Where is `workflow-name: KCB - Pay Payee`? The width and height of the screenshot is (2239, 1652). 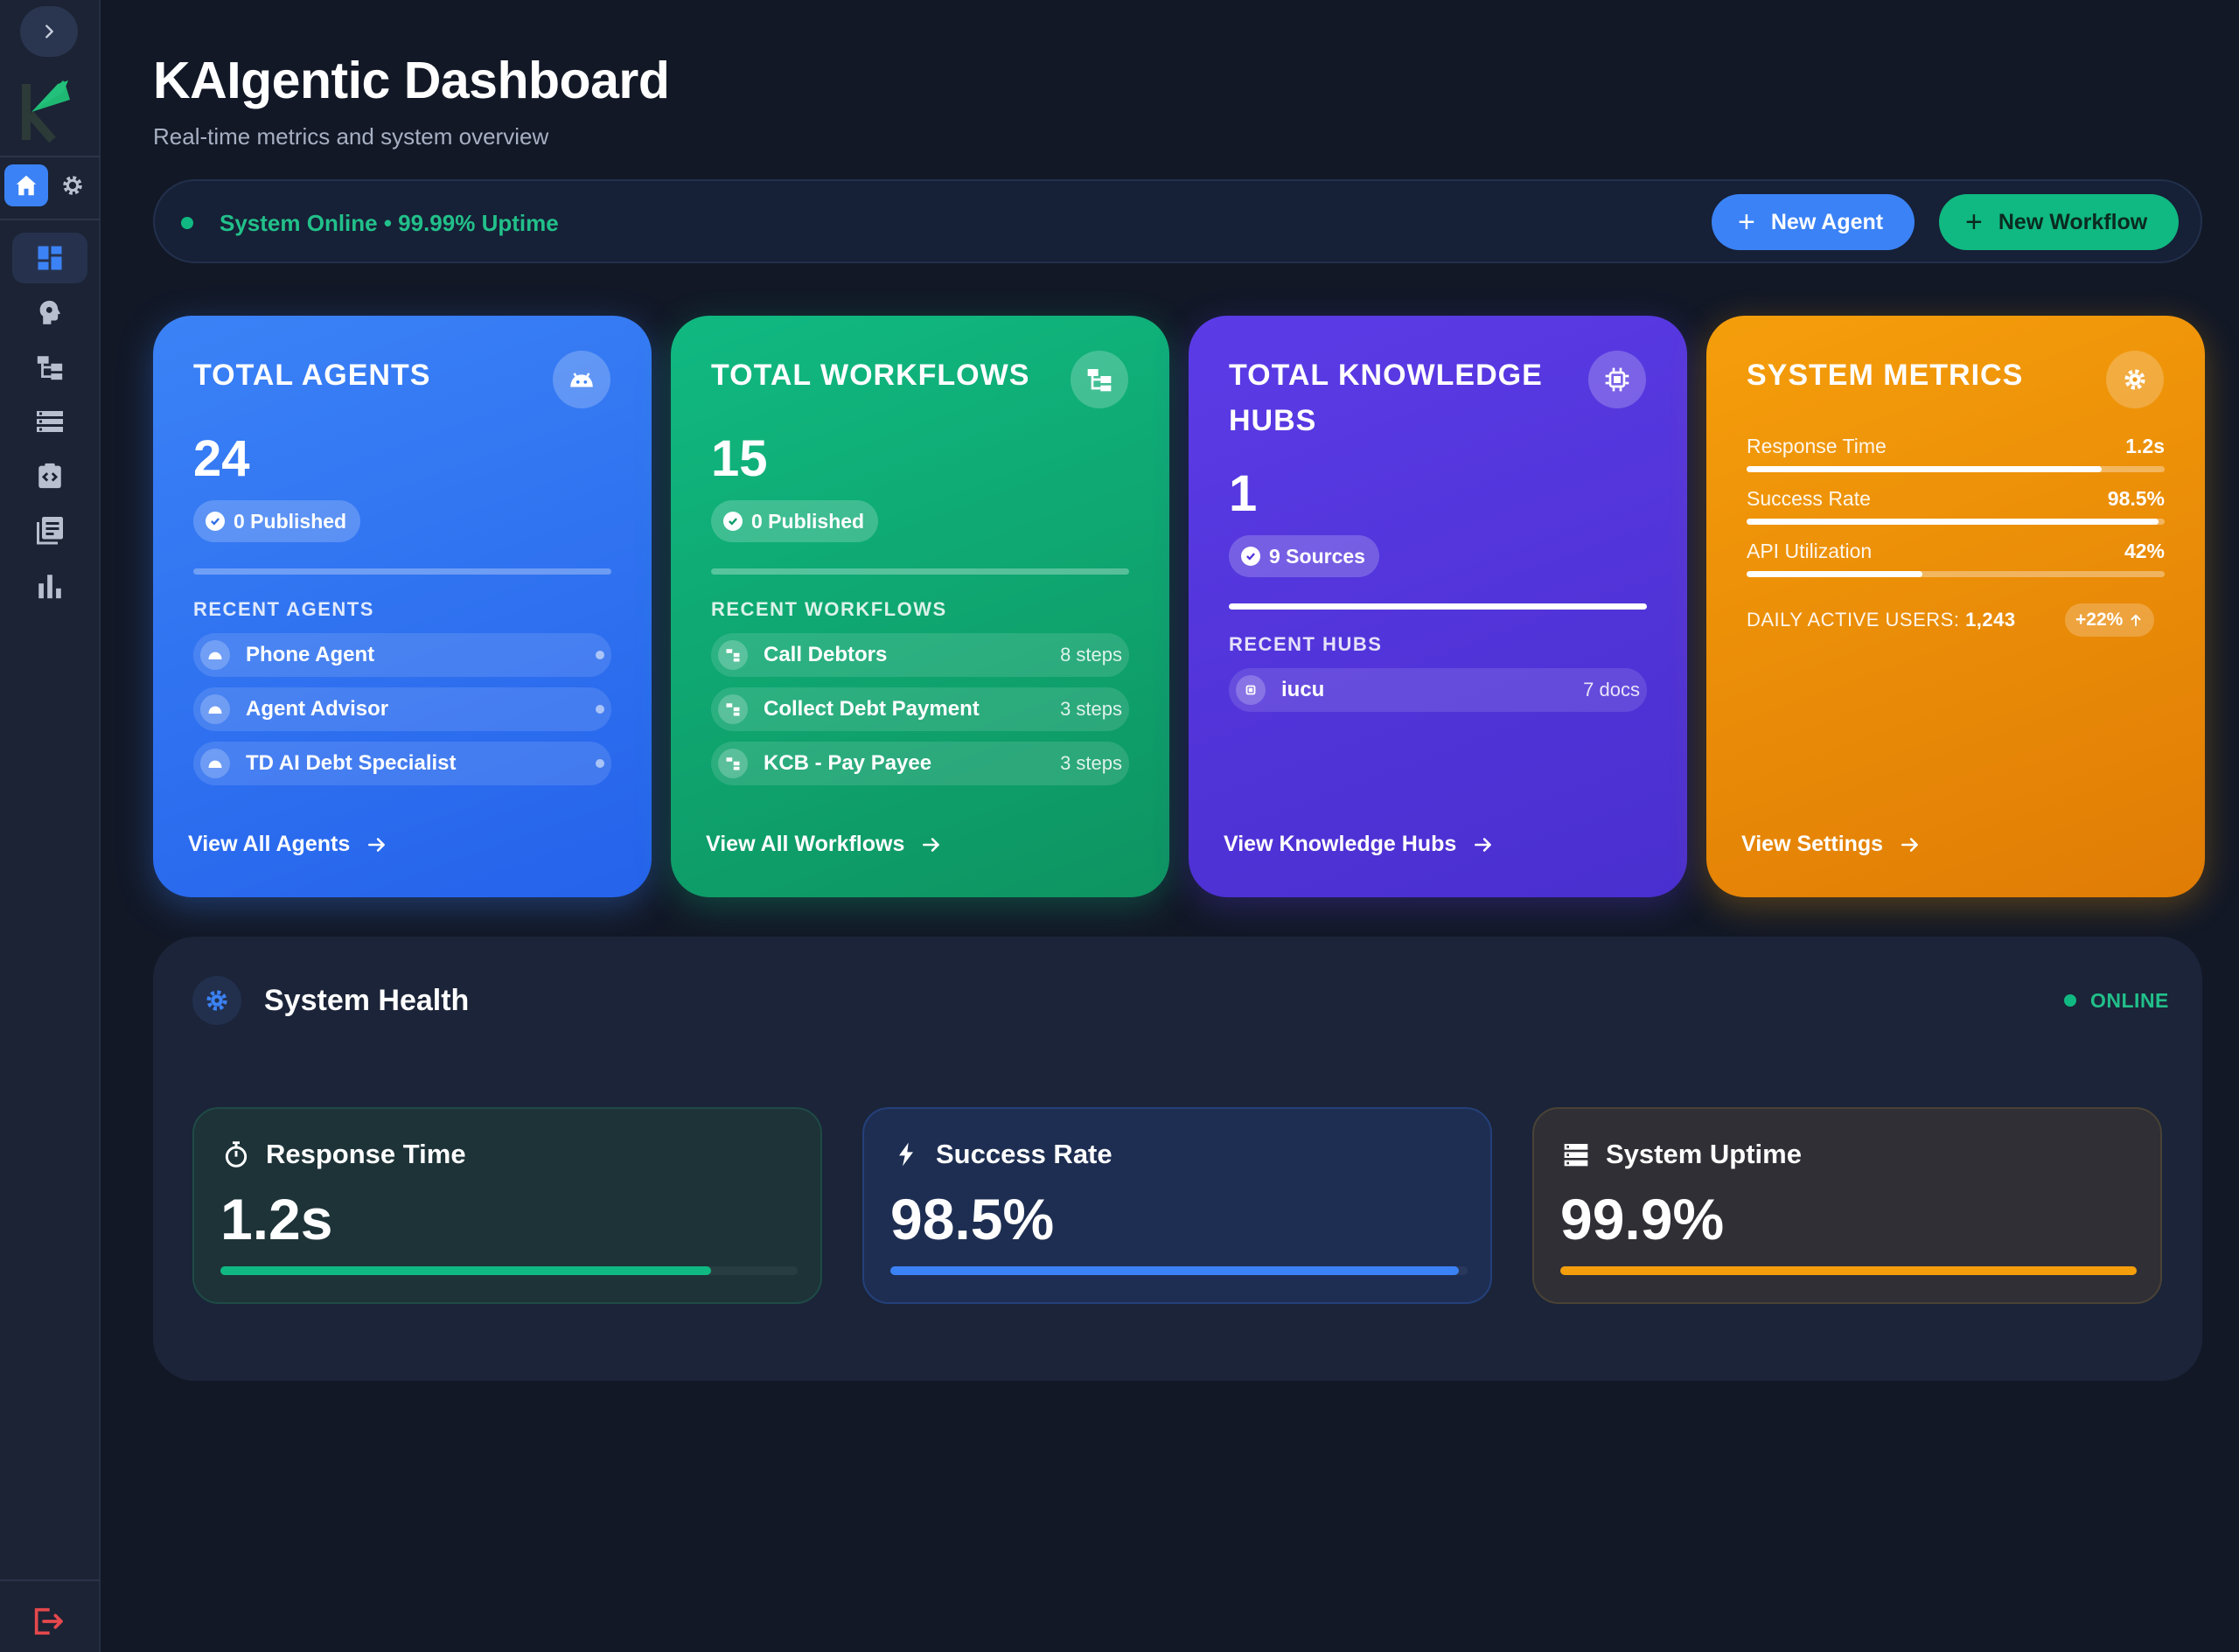 workflow-name: KCB - Pay Payee is located at coordinates (848, 763).